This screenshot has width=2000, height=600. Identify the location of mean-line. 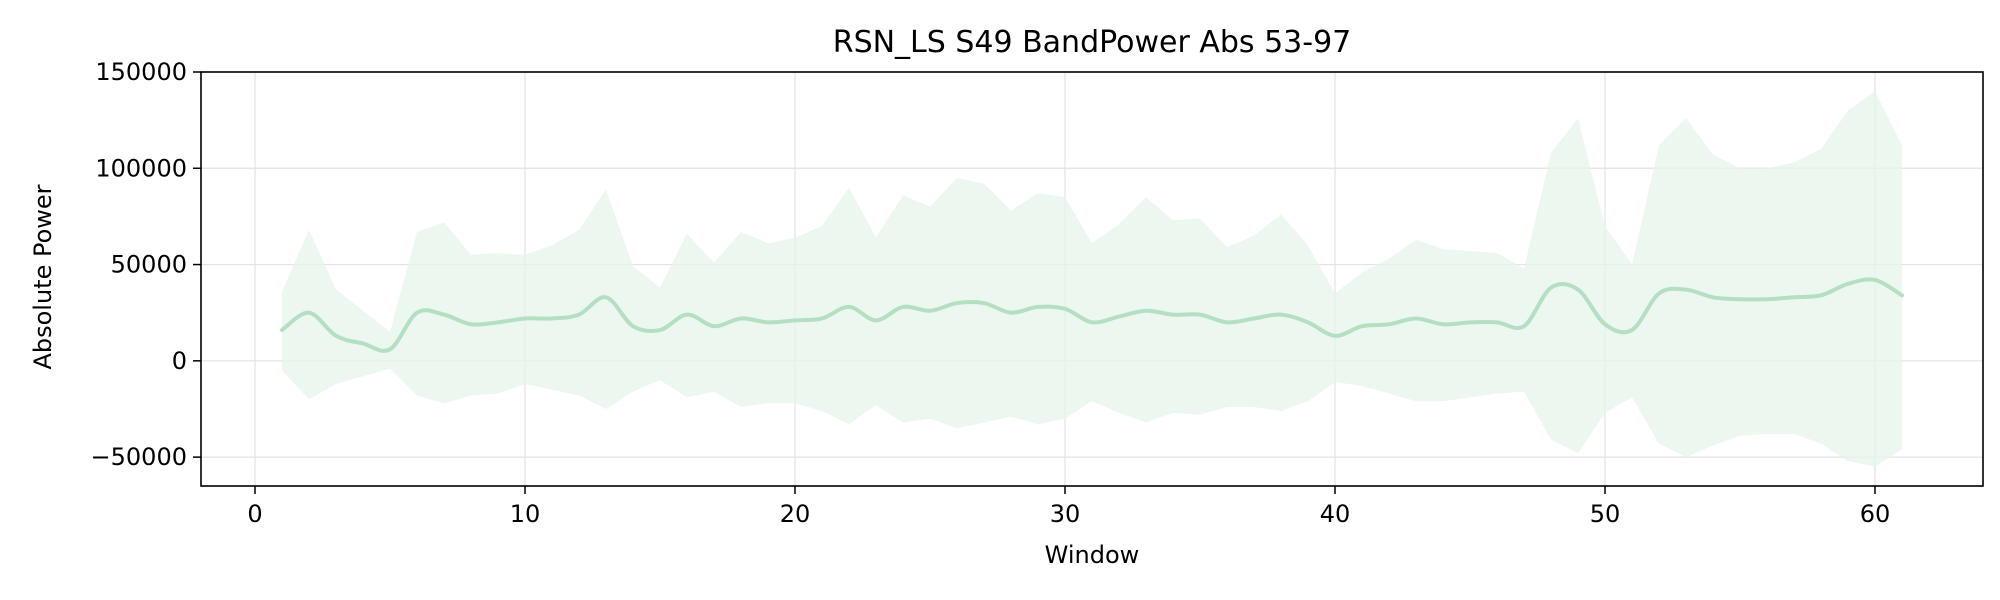
(1092, 315).